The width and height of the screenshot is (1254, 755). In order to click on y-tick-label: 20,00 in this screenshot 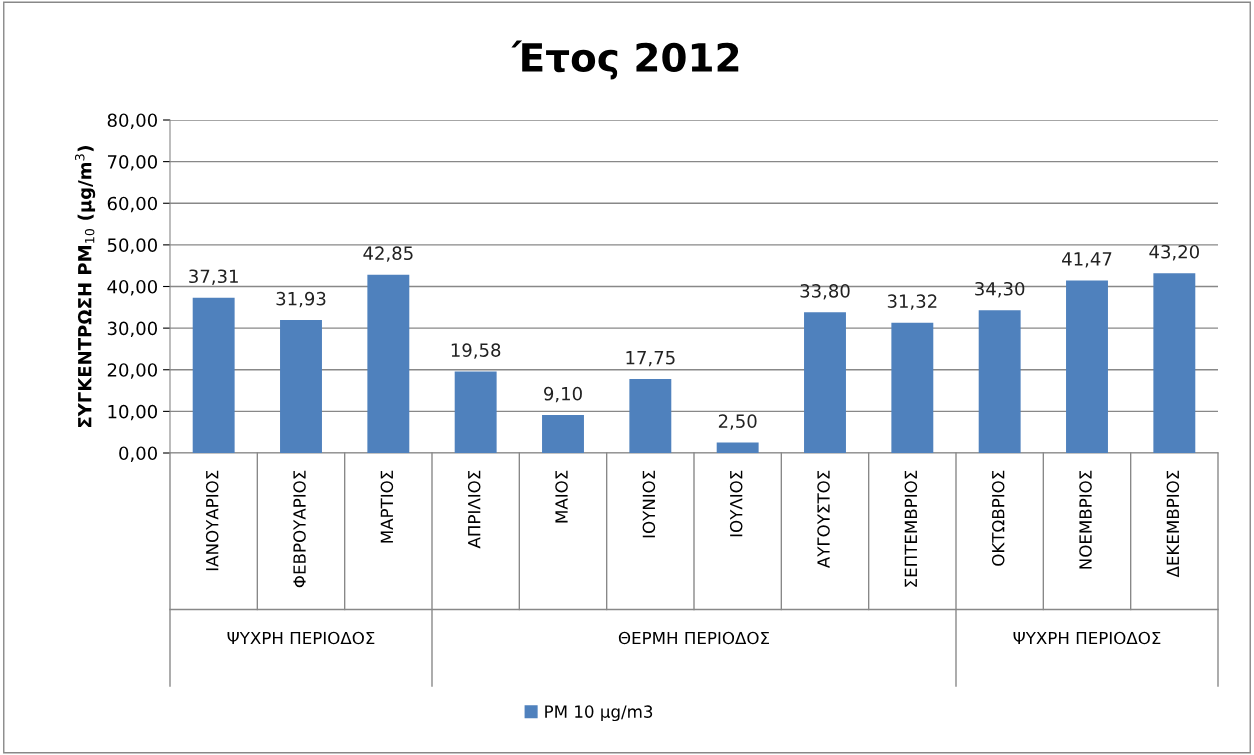, I will do `click(132, 371)`.